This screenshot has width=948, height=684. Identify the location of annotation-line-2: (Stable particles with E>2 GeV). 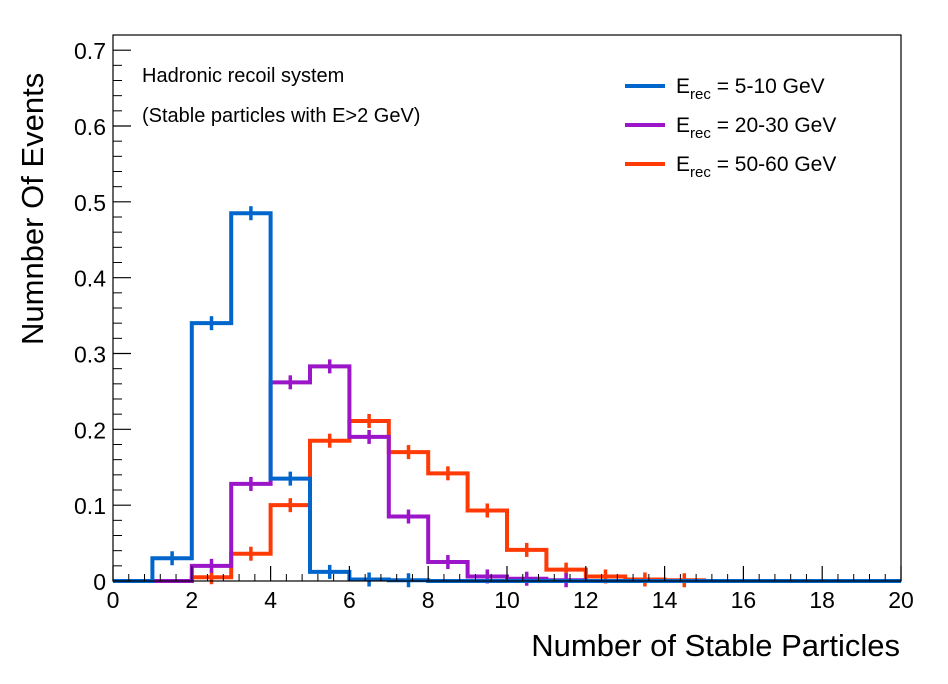
(281, 116).